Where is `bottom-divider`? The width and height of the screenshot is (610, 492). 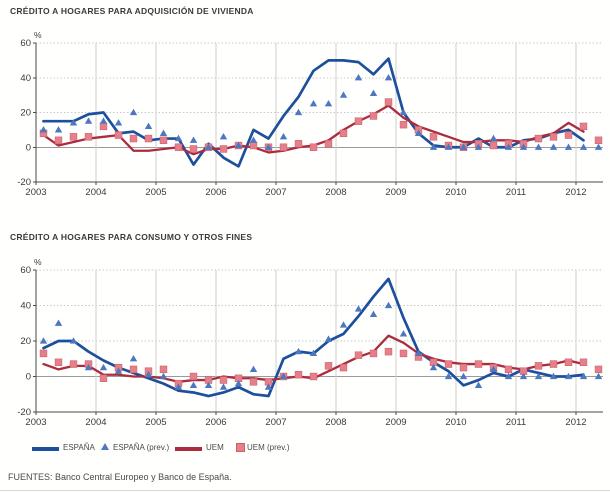 bottom-divider is located at coordinates (305, 490).